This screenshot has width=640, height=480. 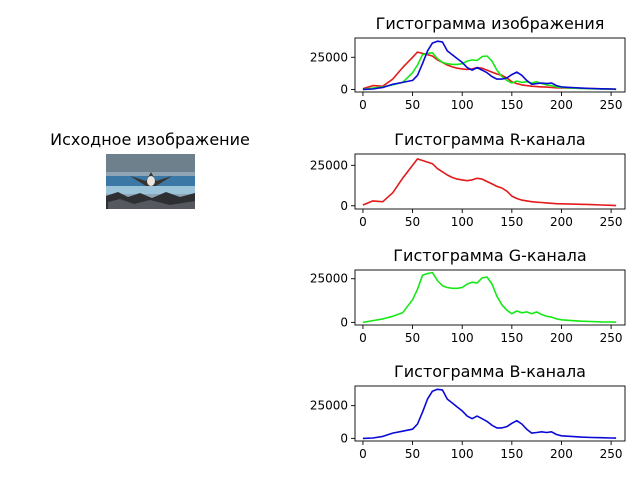 What do you see at coordinates (511, 222) in the screenshot?
I see `histogram-r-xtick-label: 150` at bounding box center [511, 222].